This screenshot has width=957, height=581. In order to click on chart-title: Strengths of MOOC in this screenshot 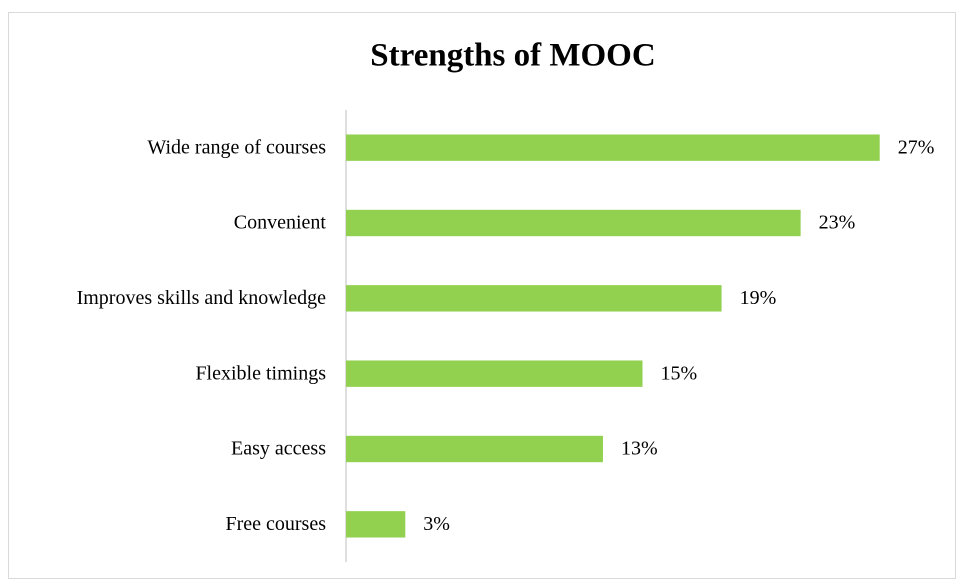, I will do `click(512, 56)`.